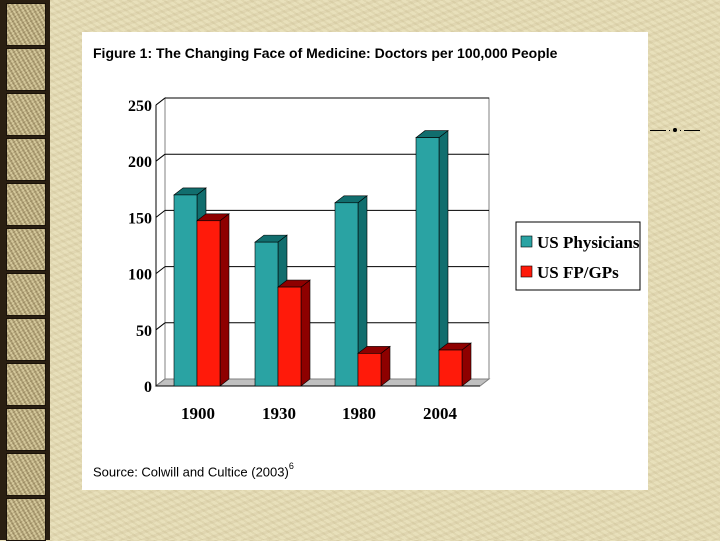 The image size is (720, 541). Describe the element at coordinates (291, 466) in the screenshot. I see `source-superscript: 6` at that location.